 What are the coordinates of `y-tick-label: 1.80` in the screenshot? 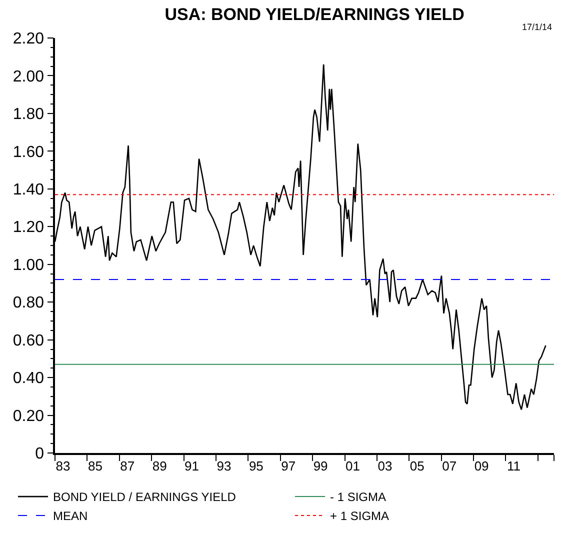 It's located at (28, 115).